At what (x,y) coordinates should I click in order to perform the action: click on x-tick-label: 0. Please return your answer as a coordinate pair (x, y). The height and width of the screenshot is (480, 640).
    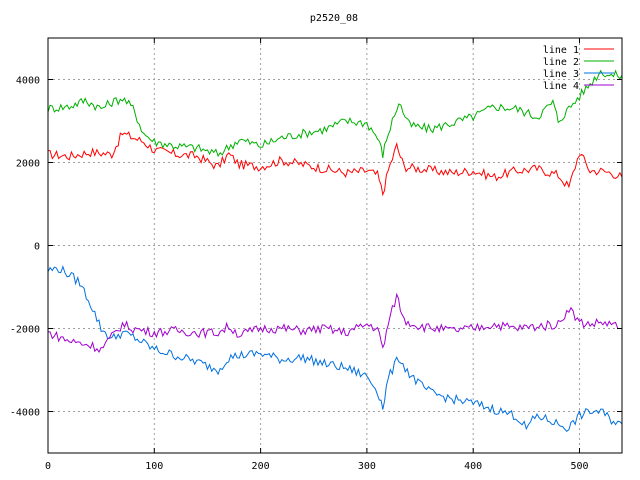
    Looking at the image, I should click on (48, 466).